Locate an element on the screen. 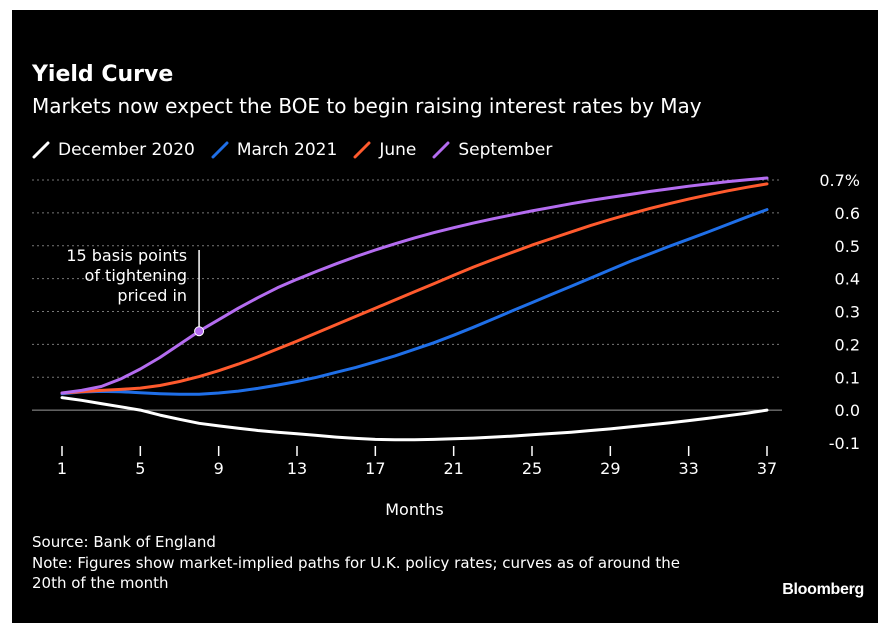 The width and height of the screenshot is (891, 633). annotation-marker is located at coordinates (199, 331).